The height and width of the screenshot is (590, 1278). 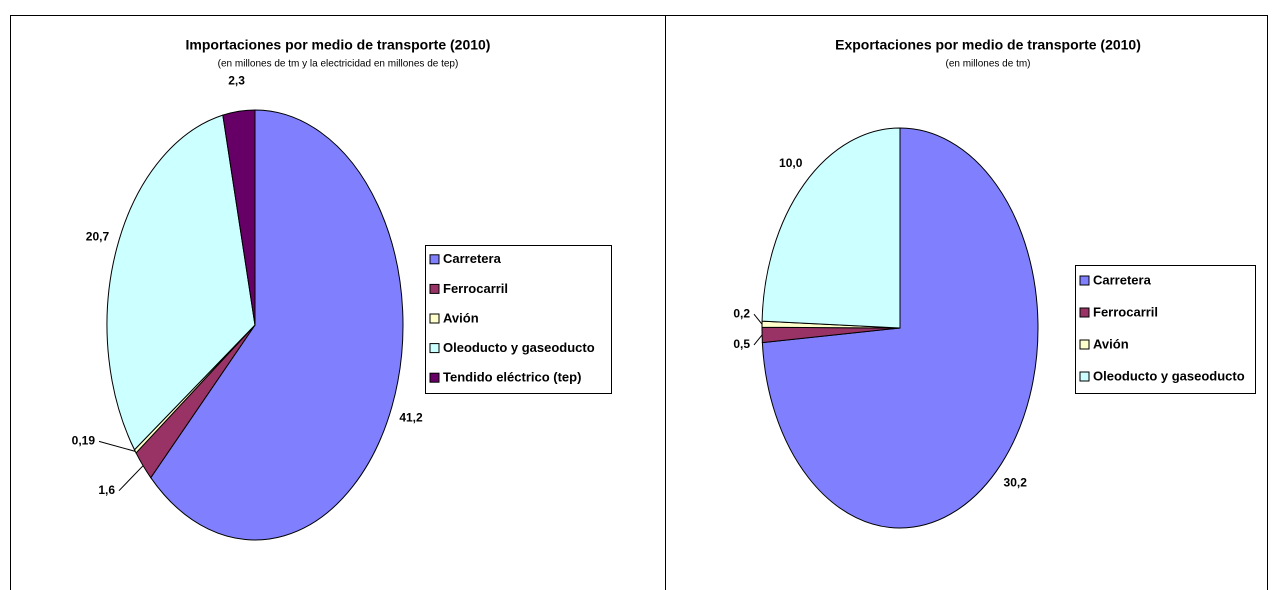 I want to click on chart-subtitle: (en millones de tm), so click(x=987, y=64).